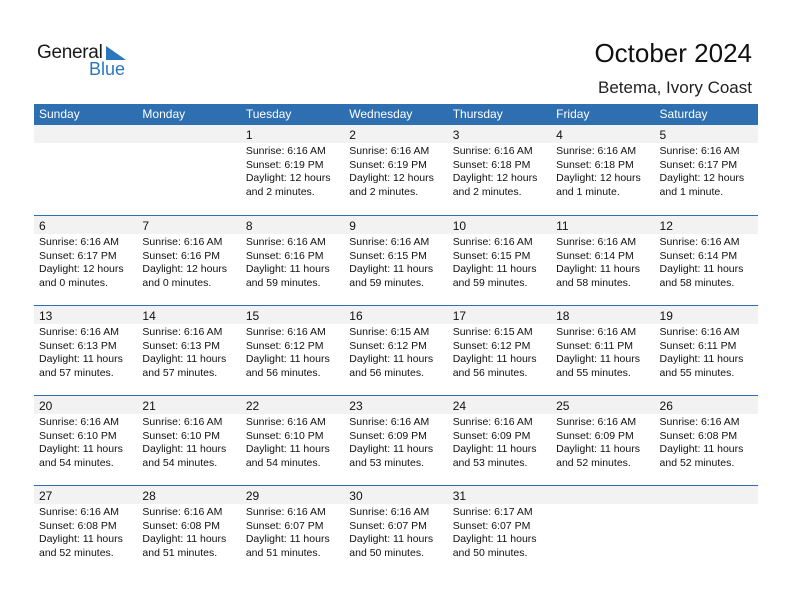 Image resolution: width=792 pixels, height=612 pixels. What do you see at coordinates (283, 372) in the screenshot?
I see `daylight2-text: and 56 minutes.` at bounding box center [283, 372].